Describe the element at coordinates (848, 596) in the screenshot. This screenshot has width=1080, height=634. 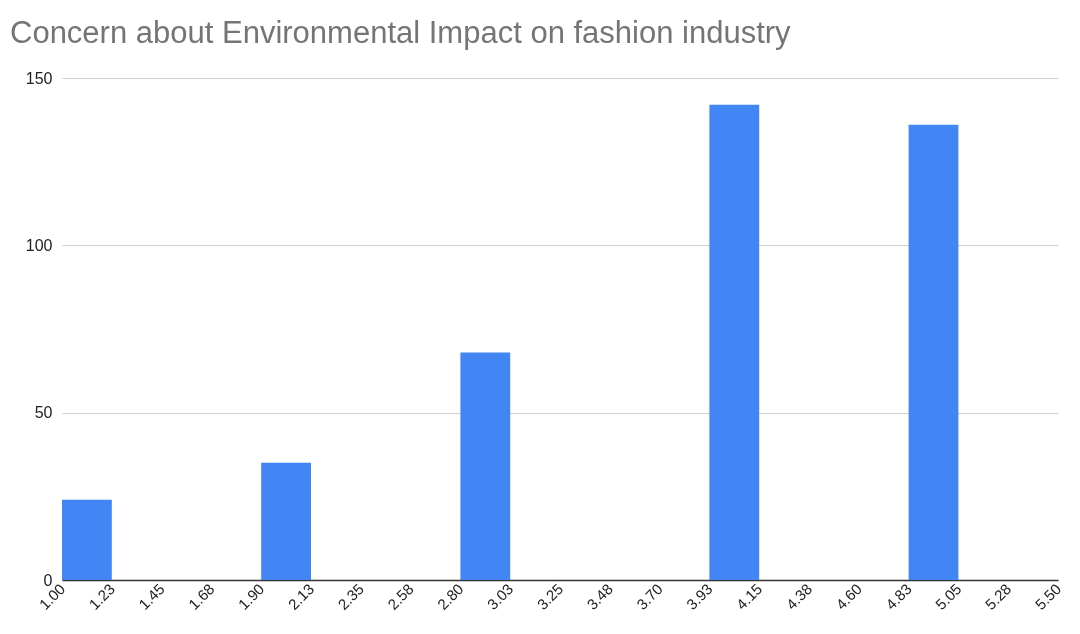
I see `x-tick-label: 4.60` at that location.